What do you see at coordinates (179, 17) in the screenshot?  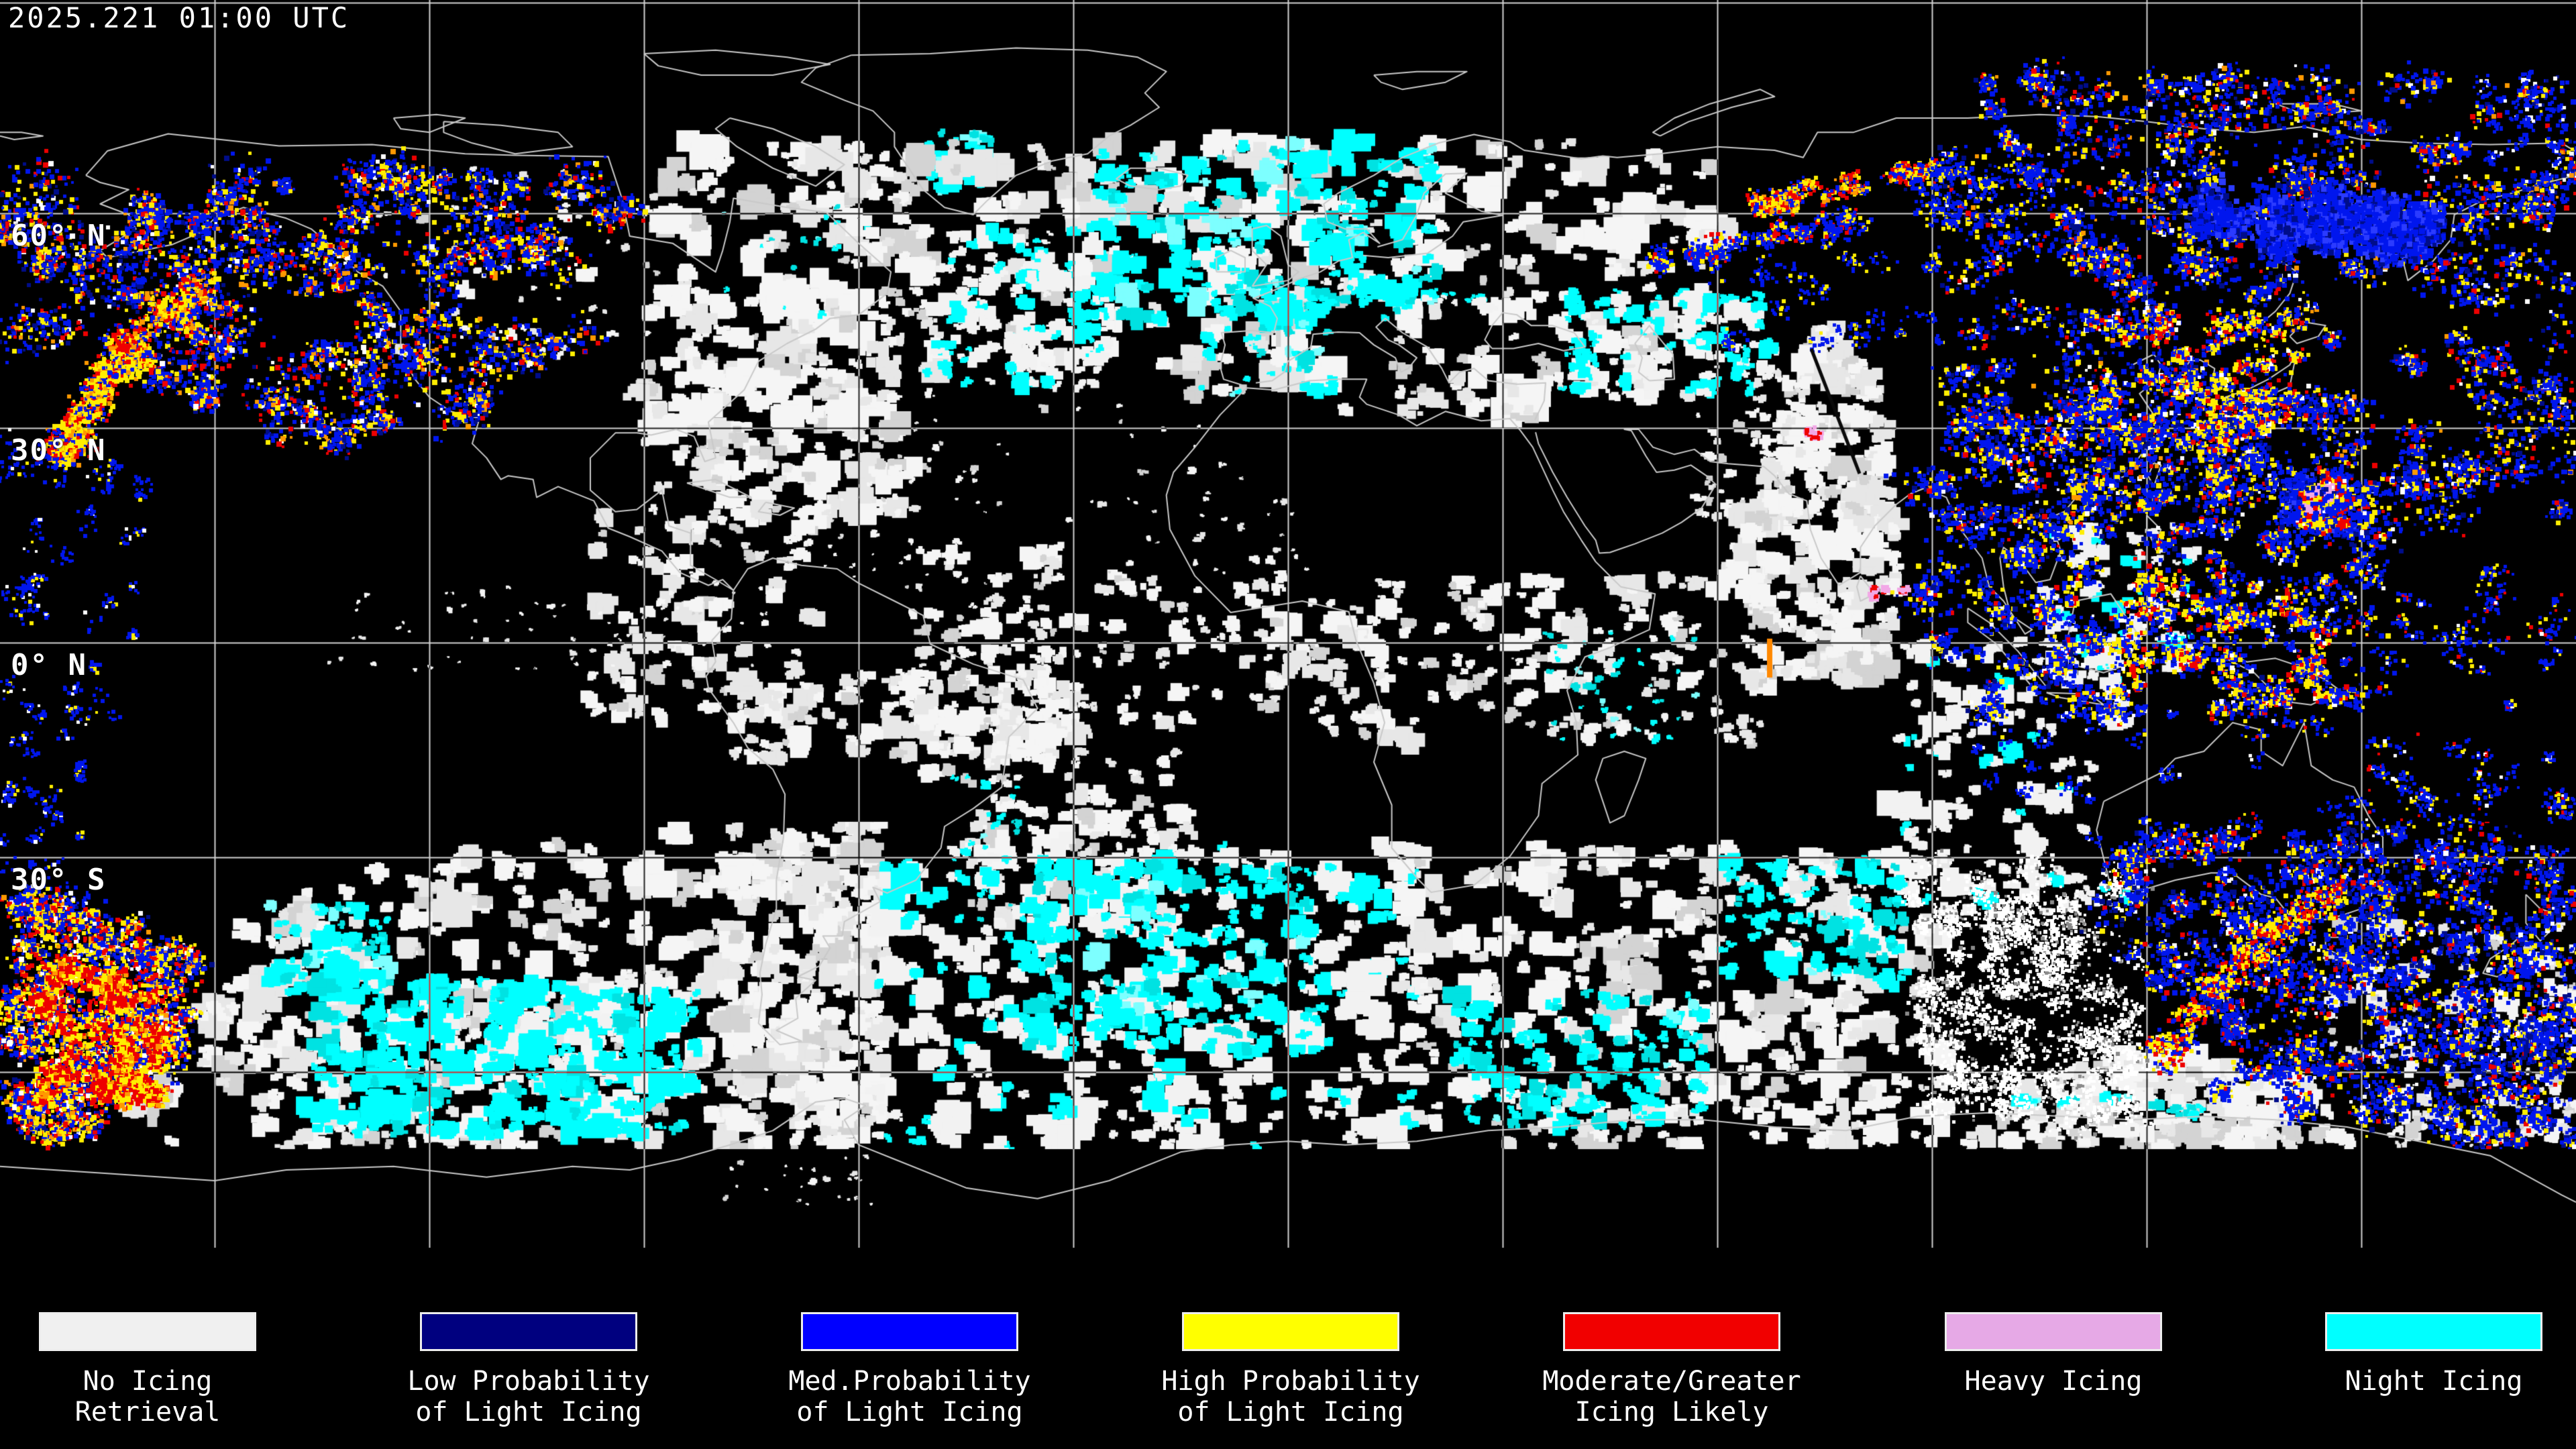 I see `timestamp-label: 2025.221 01:00 UTC` at bounding box center [179, 17].